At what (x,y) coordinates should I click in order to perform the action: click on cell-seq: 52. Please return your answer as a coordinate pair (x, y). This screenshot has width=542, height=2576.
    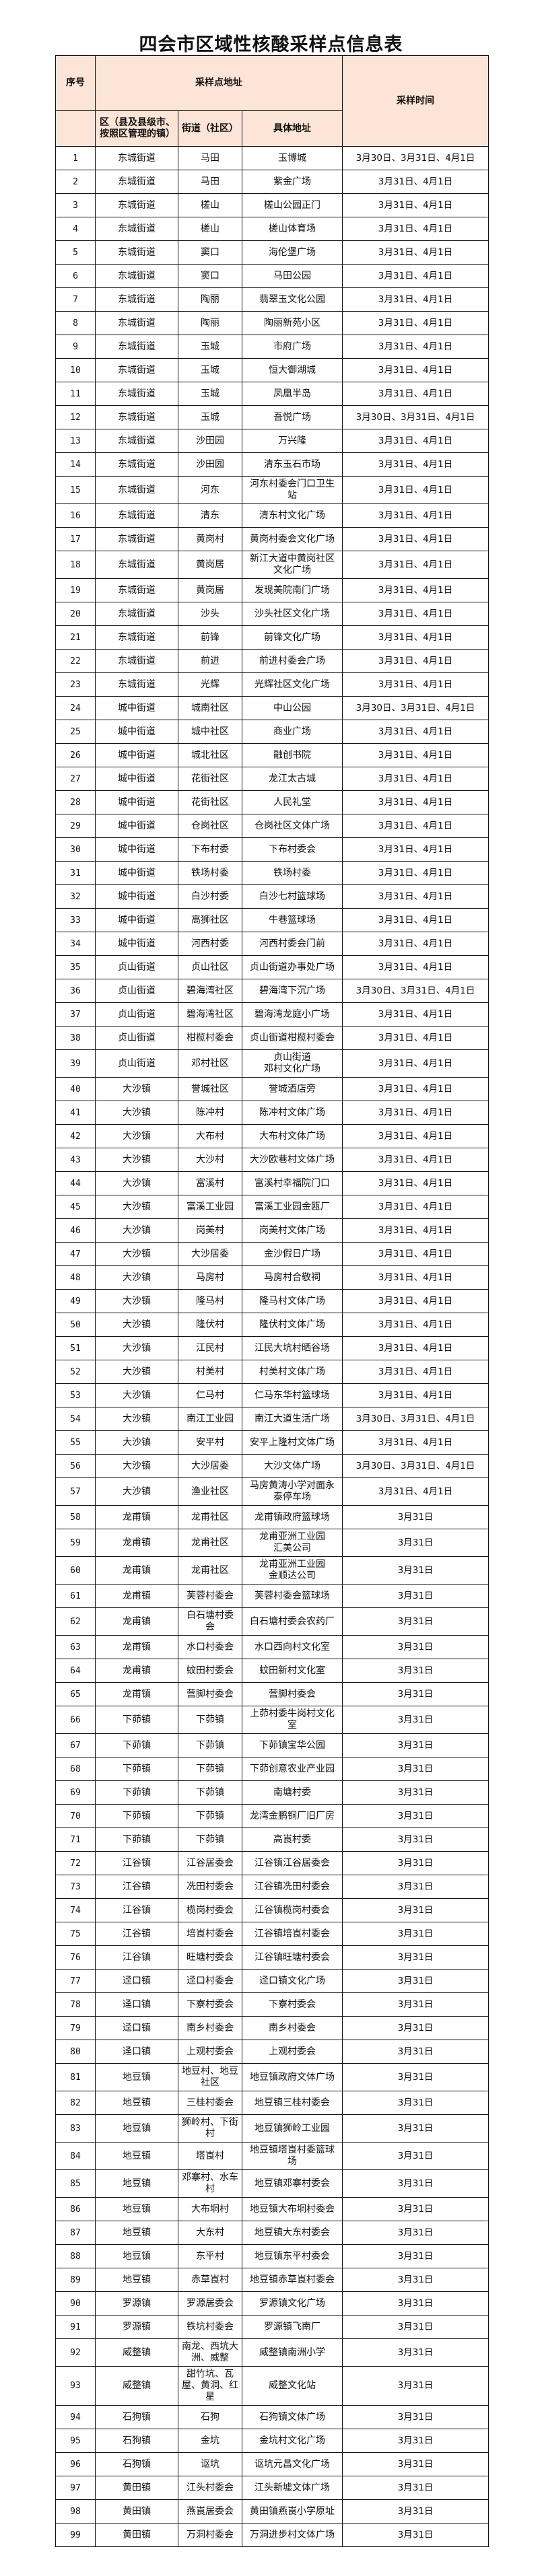
    Looking at the image, I should click on (75, 1372).